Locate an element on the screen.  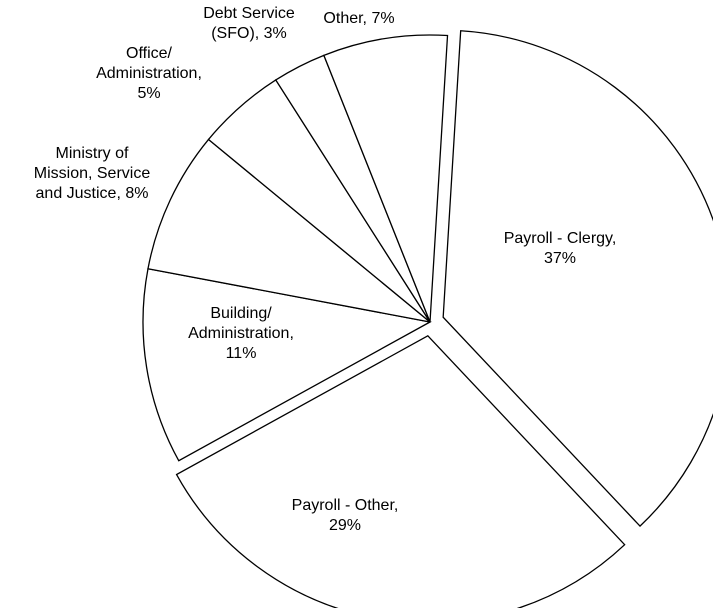
slice-label-line: Other, 7% is located at coordinates (358, 18).